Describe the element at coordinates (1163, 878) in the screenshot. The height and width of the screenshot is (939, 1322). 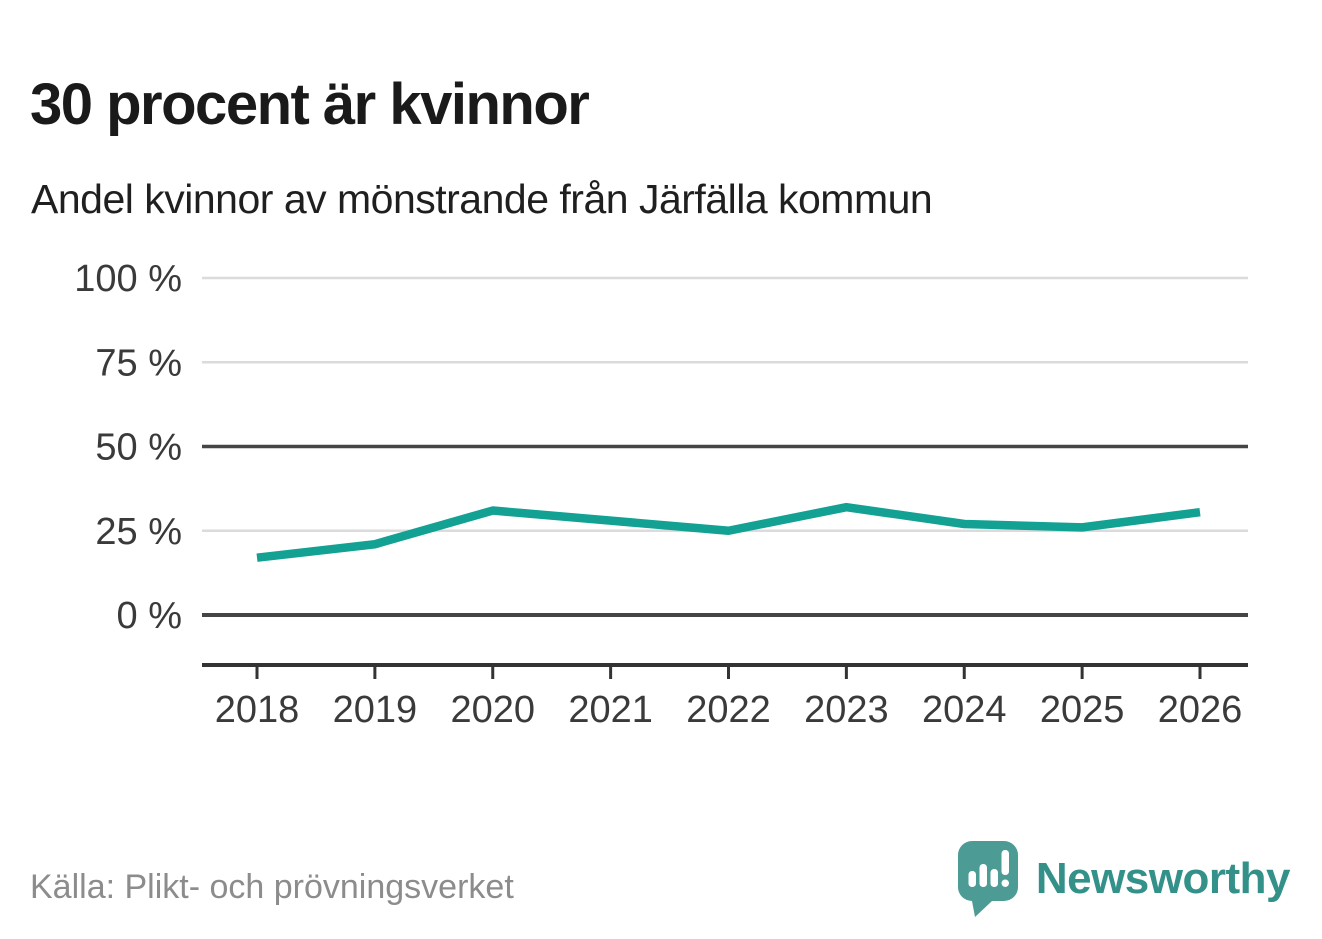
I see `newsworthy-logo-text: Newsworthy` at that location.